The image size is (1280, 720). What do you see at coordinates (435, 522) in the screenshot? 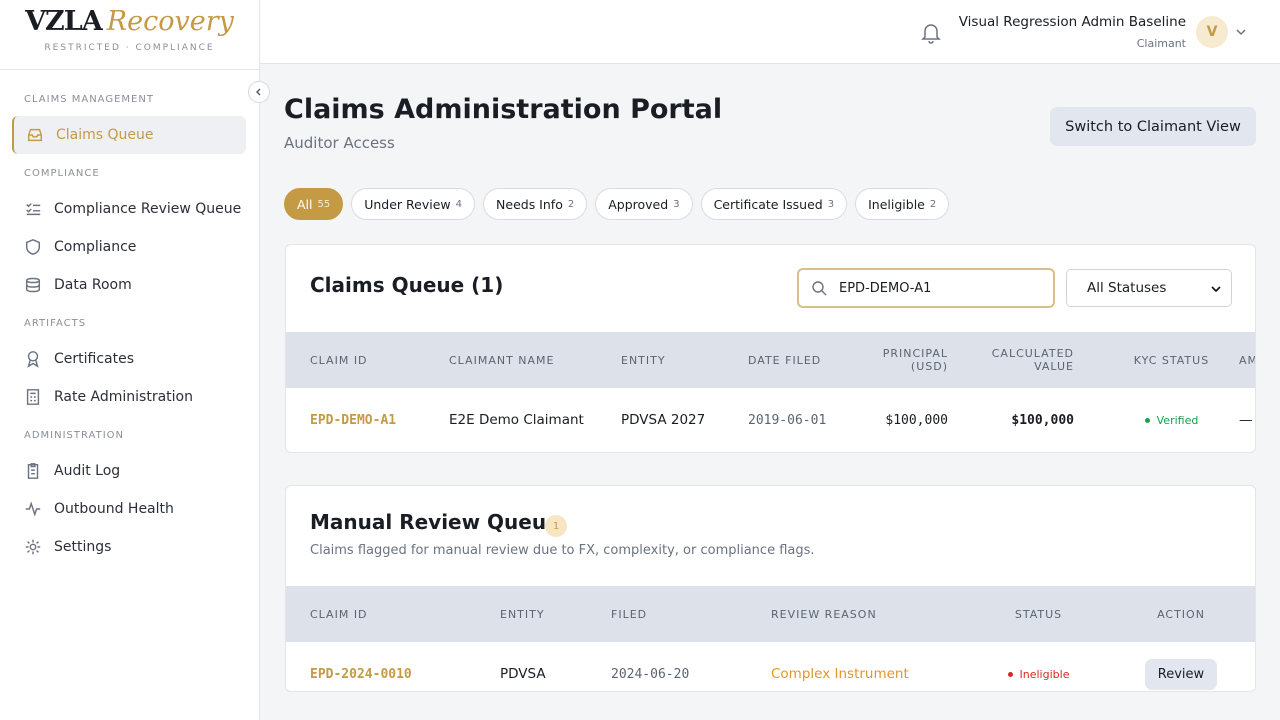
I see `card-title: Manual Review Queue` at bounding box center [435, 522].